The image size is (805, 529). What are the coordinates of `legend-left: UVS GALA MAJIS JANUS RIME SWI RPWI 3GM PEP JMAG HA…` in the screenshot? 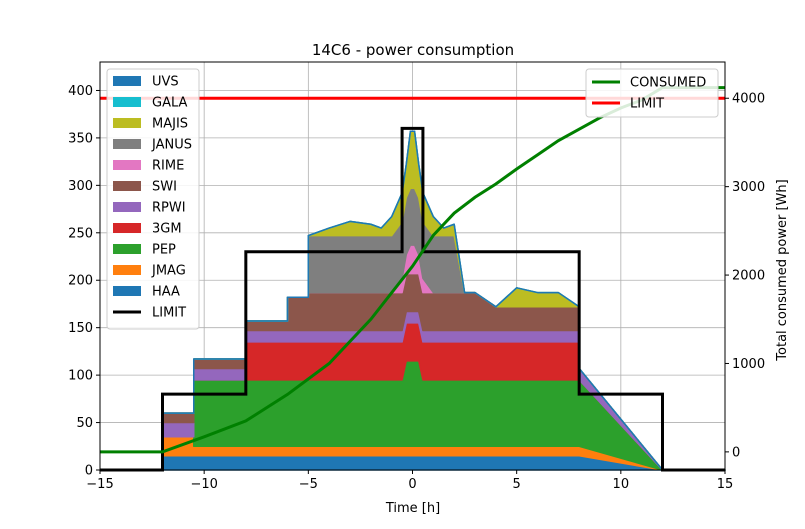 It's located at (153, 199).